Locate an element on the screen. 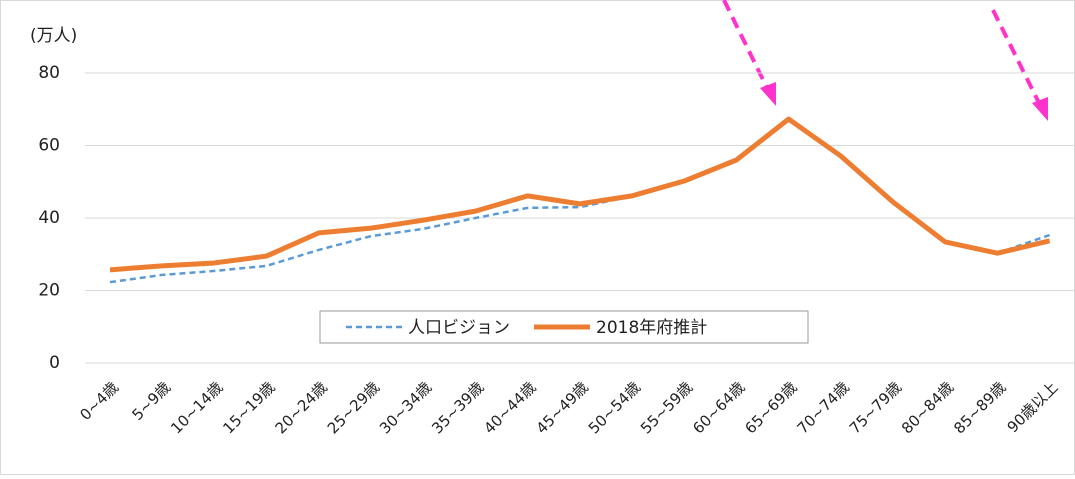  legend-label: 2018年府推計 is located at coordinates (651, 328).